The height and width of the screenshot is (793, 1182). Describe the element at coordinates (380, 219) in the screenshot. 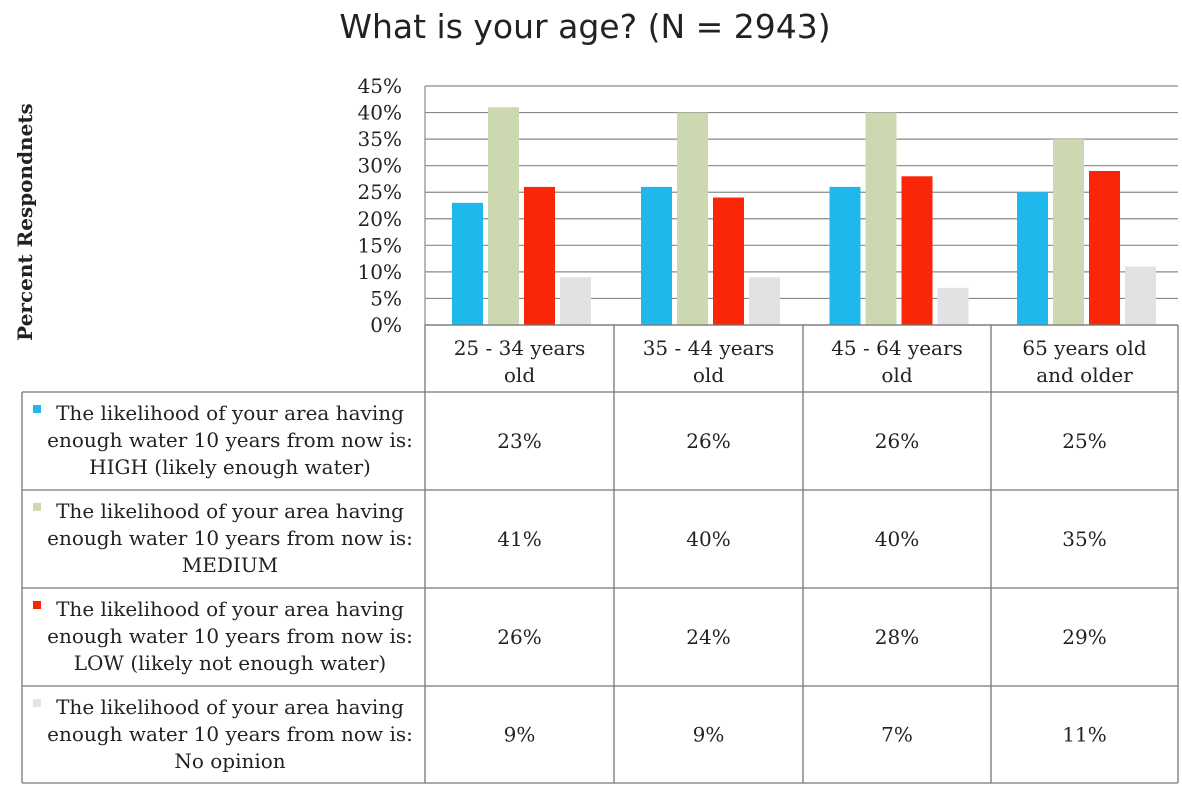

I see `y-tick-label: 20%` at that location.